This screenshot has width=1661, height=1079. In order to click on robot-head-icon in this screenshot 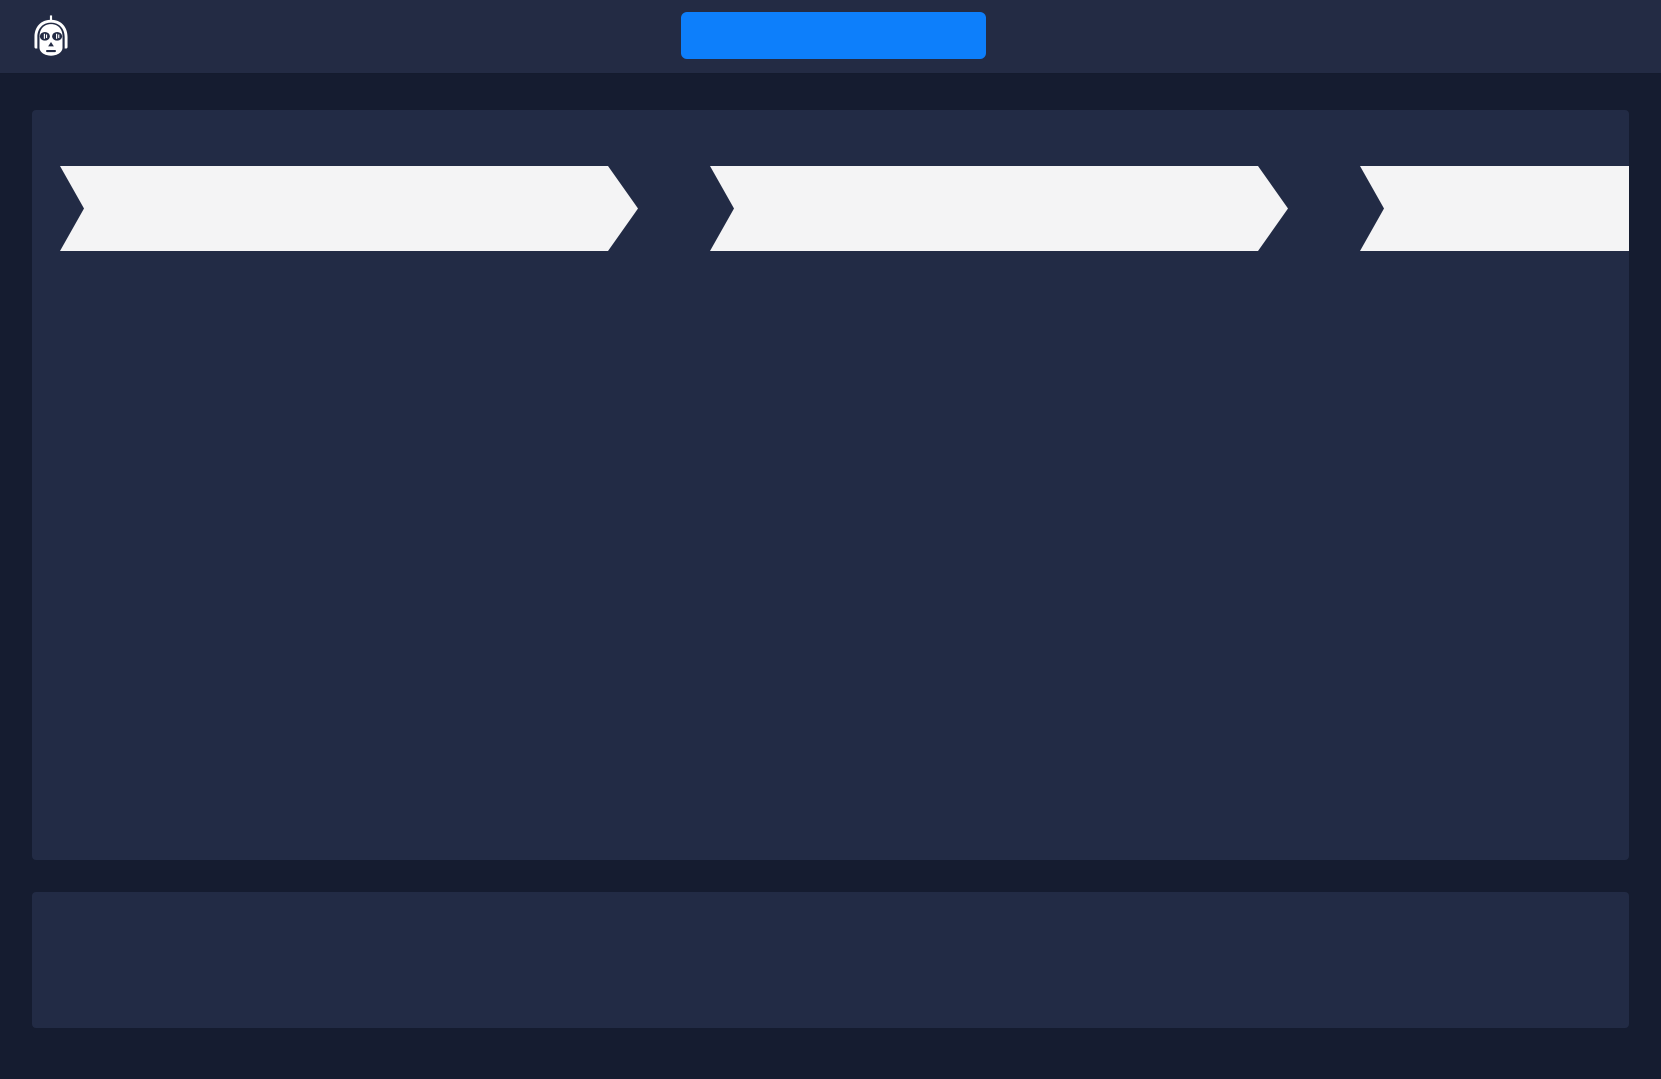, I will do `click(51, 37)`.